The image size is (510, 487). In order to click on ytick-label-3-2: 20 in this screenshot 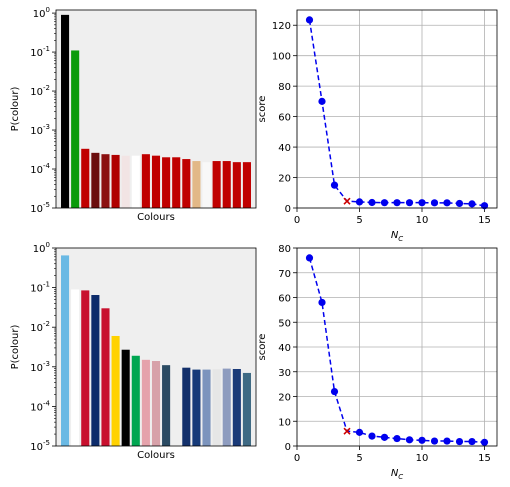, I will do `click(284, 398)`.